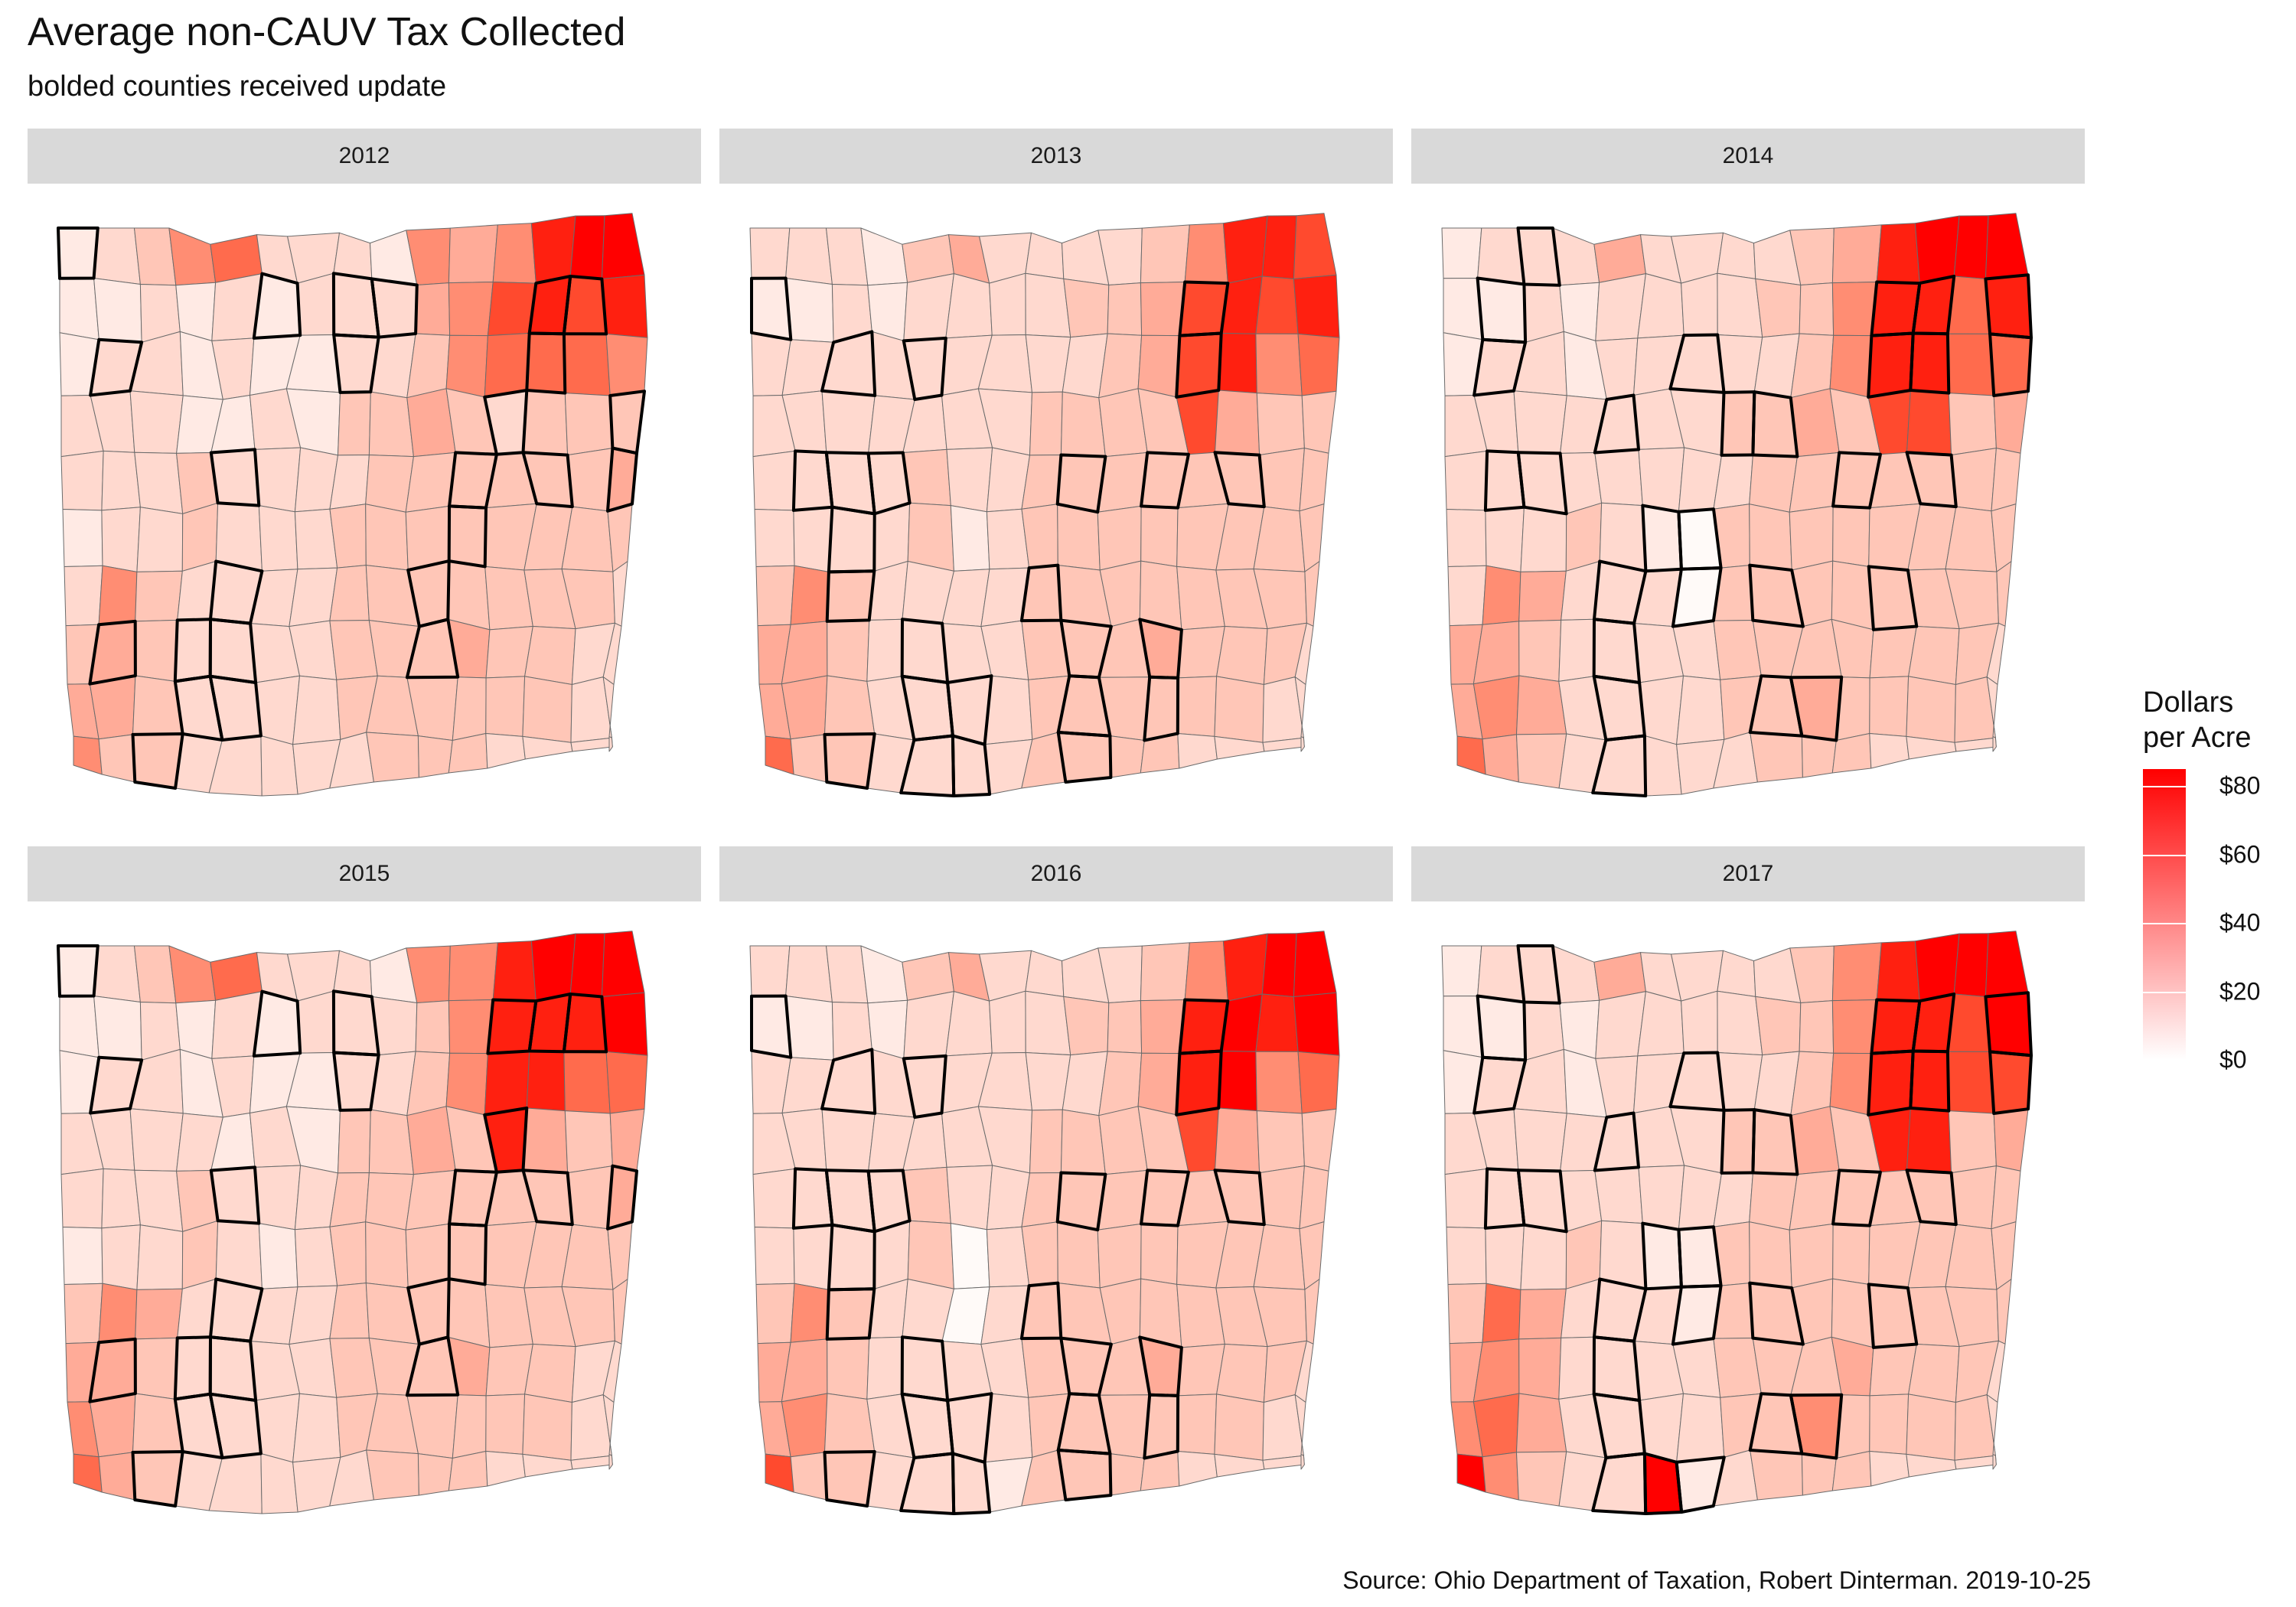  Describe the element at coordinates (1046, 1141) in the screenshot. I see `county-2016-r3c7` at that location.